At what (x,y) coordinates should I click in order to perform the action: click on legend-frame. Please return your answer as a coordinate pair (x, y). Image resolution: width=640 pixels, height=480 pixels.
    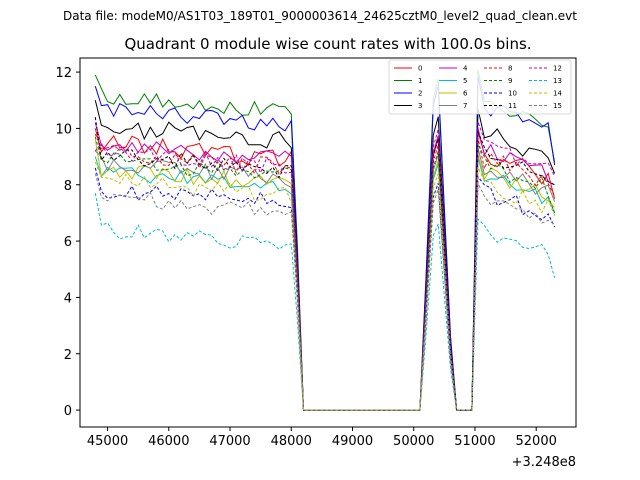
    Looking at the image, I should click on (480, 87).